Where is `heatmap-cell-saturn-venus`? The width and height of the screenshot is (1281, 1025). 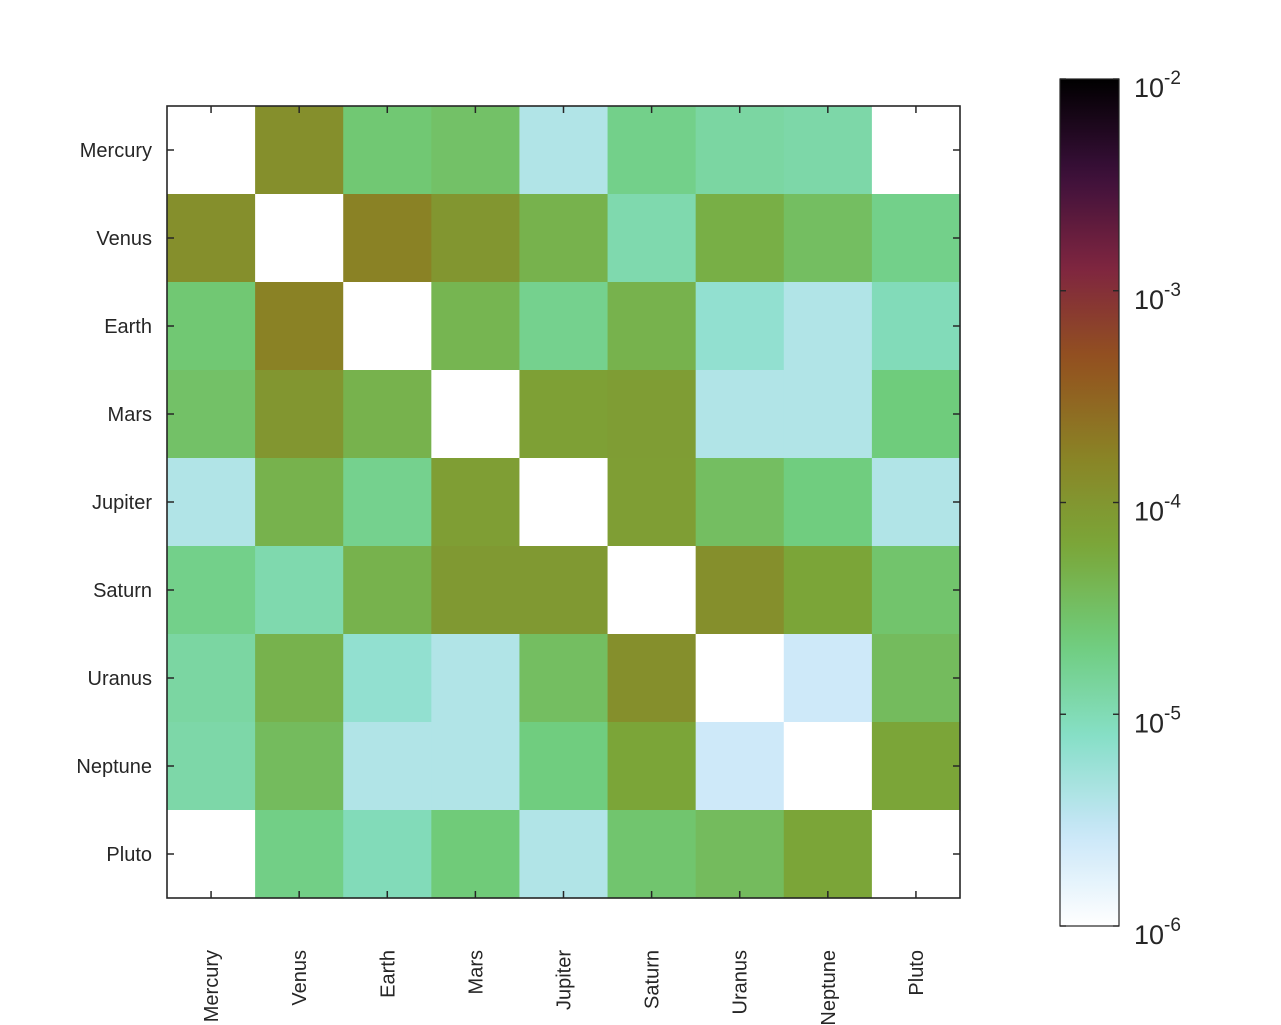 heatmap-cell-saturn-venus is located at coordinates (299, 590).